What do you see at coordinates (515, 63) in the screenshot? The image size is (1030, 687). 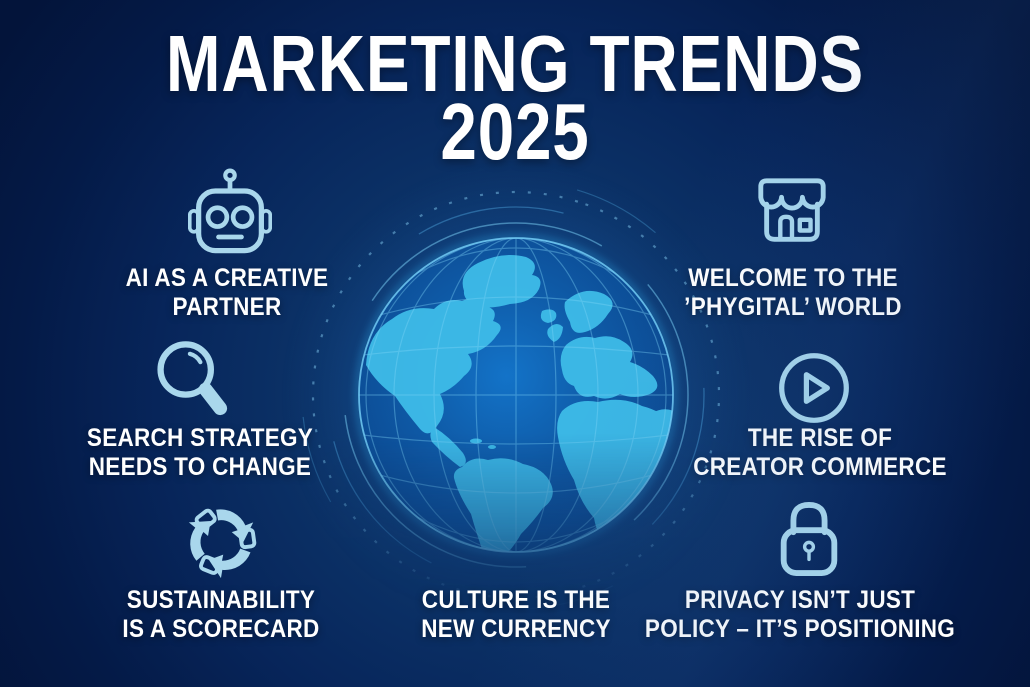 I see `title-line-1: MARKETING TRENDS` at bounding box center [515, 63].